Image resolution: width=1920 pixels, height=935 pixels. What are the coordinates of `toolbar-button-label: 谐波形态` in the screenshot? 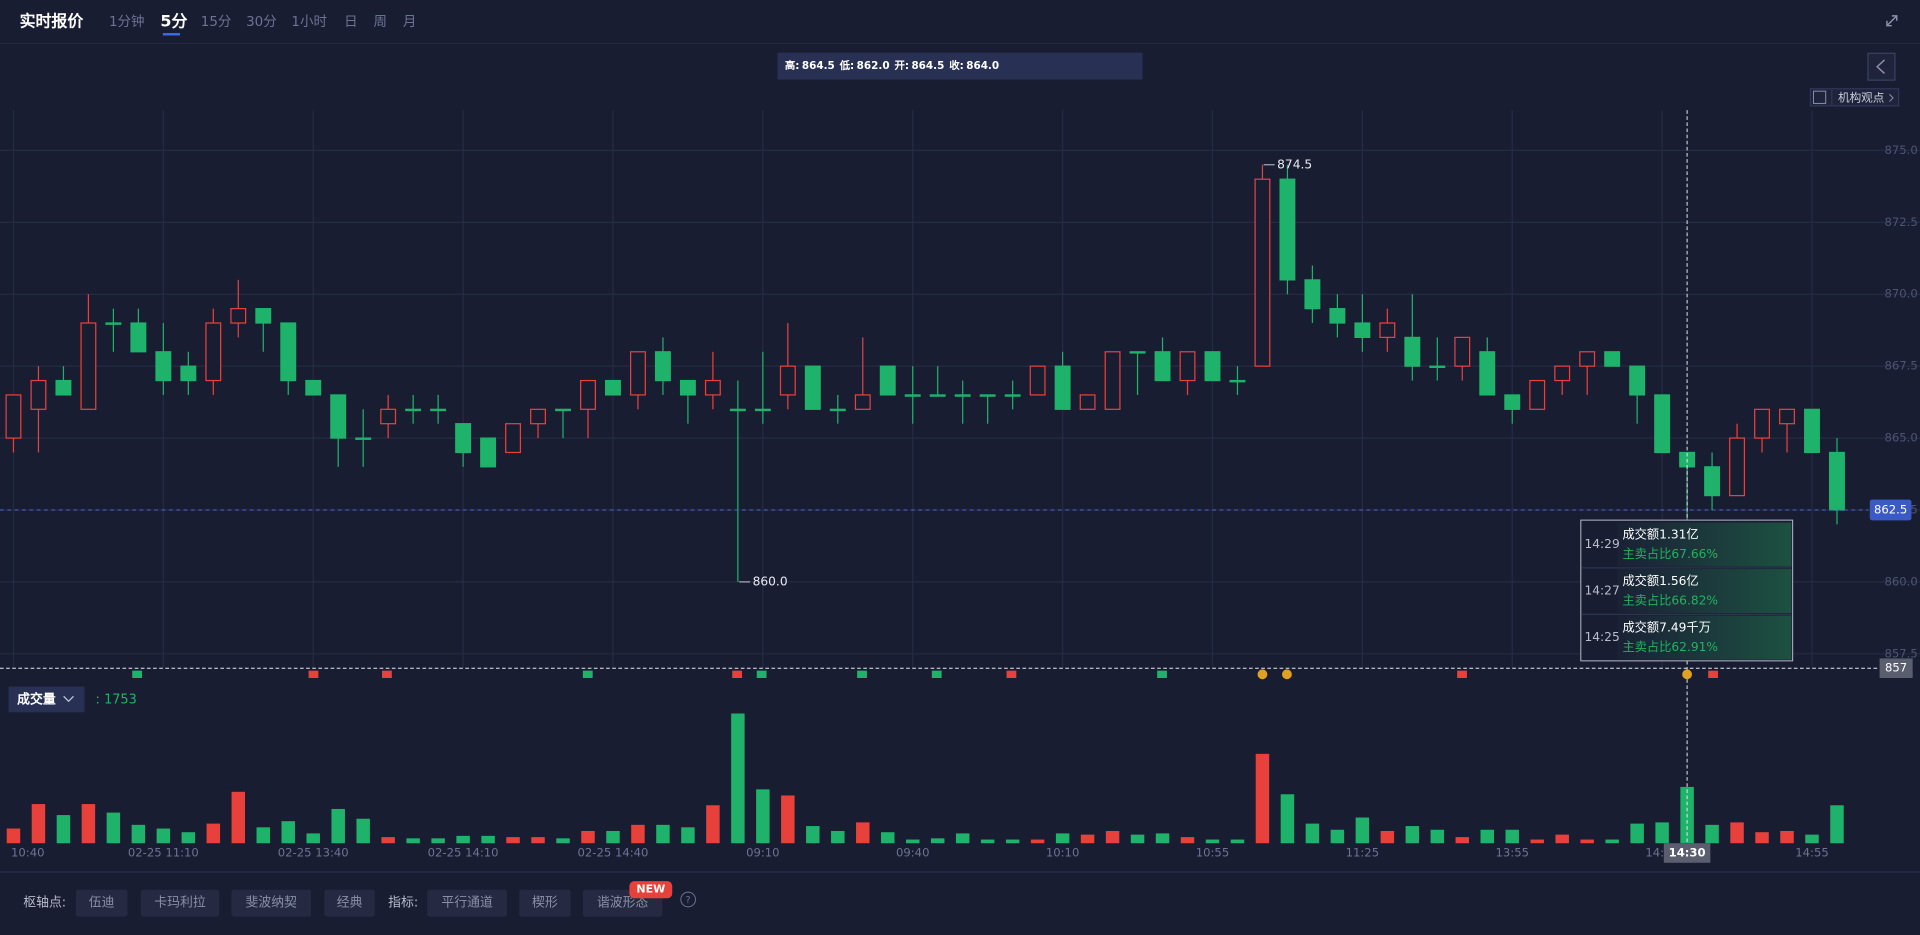 It's located at (623, 903).